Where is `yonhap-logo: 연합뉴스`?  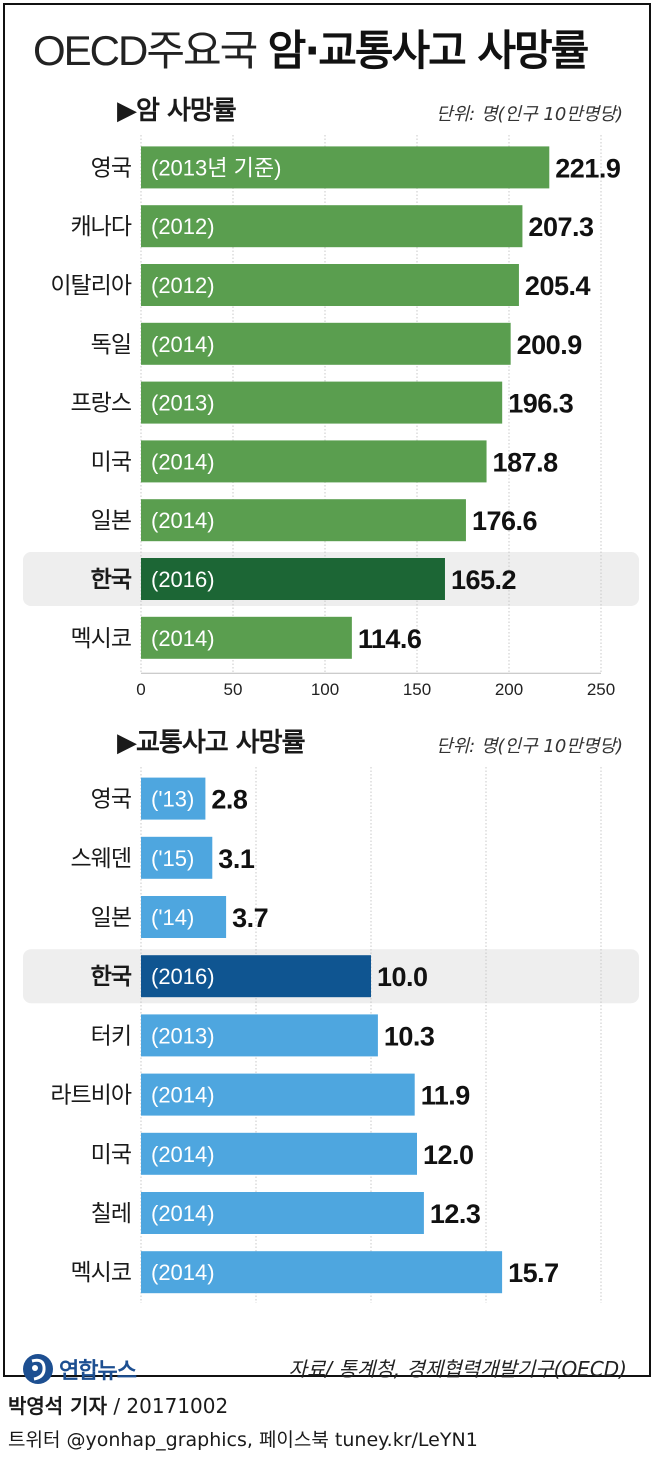
yonhap-logo: 연합뉴스 is located at coordinates (79, 1369).